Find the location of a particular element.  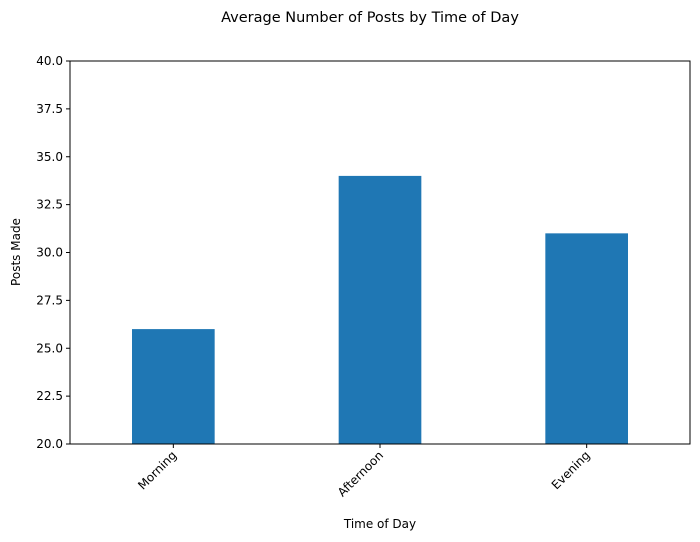

bar-evening is located at coordinates (586, 338).